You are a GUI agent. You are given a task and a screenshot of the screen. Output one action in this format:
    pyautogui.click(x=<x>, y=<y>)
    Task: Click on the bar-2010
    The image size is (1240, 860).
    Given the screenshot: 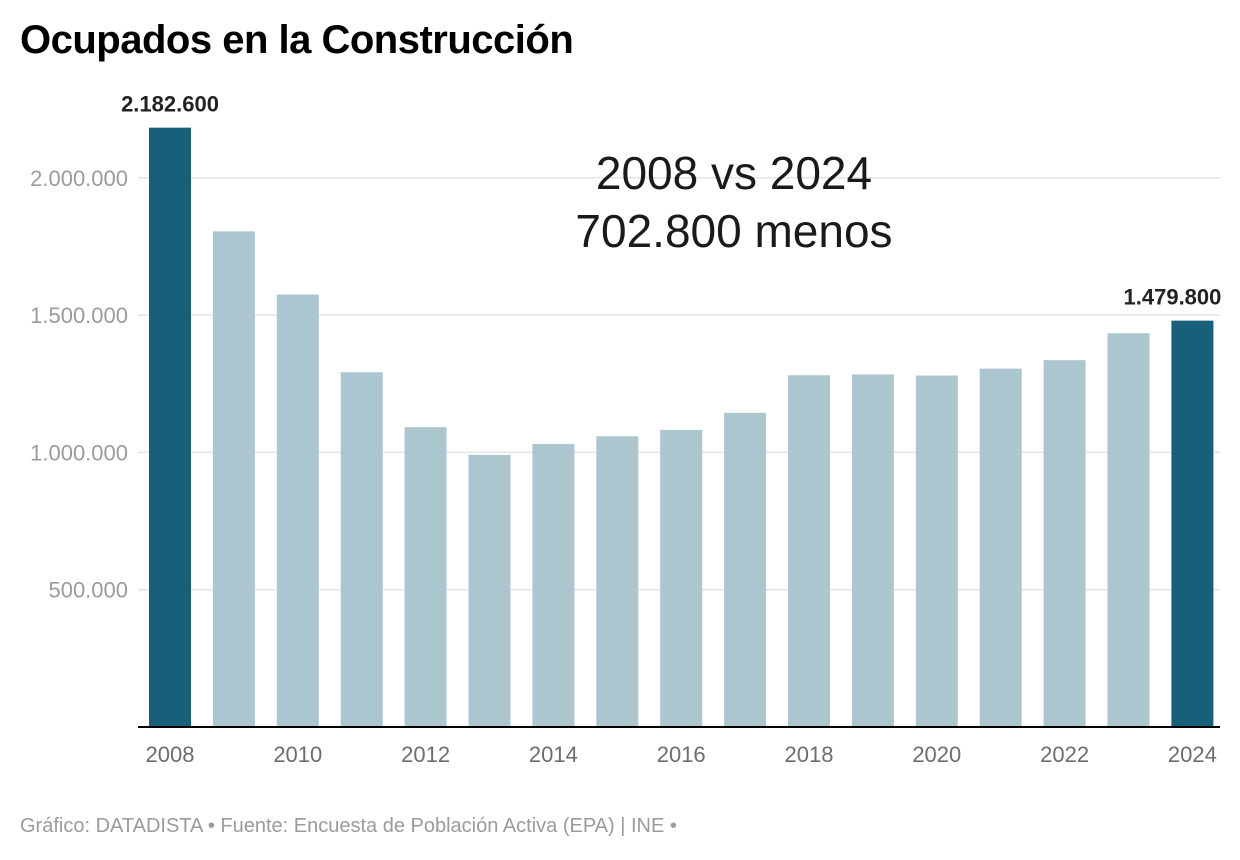 What is the action you would take?
    pyautogui.click(x=297, y=510)
    